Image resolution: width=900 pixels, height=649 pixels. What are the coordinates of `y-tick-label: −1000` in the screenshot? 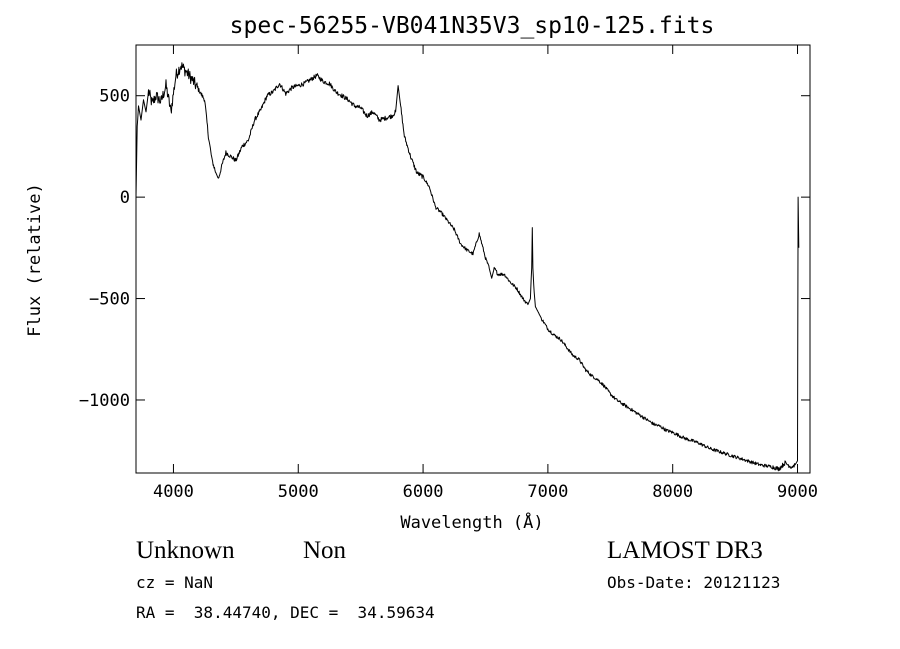 It's located at (104, 401).